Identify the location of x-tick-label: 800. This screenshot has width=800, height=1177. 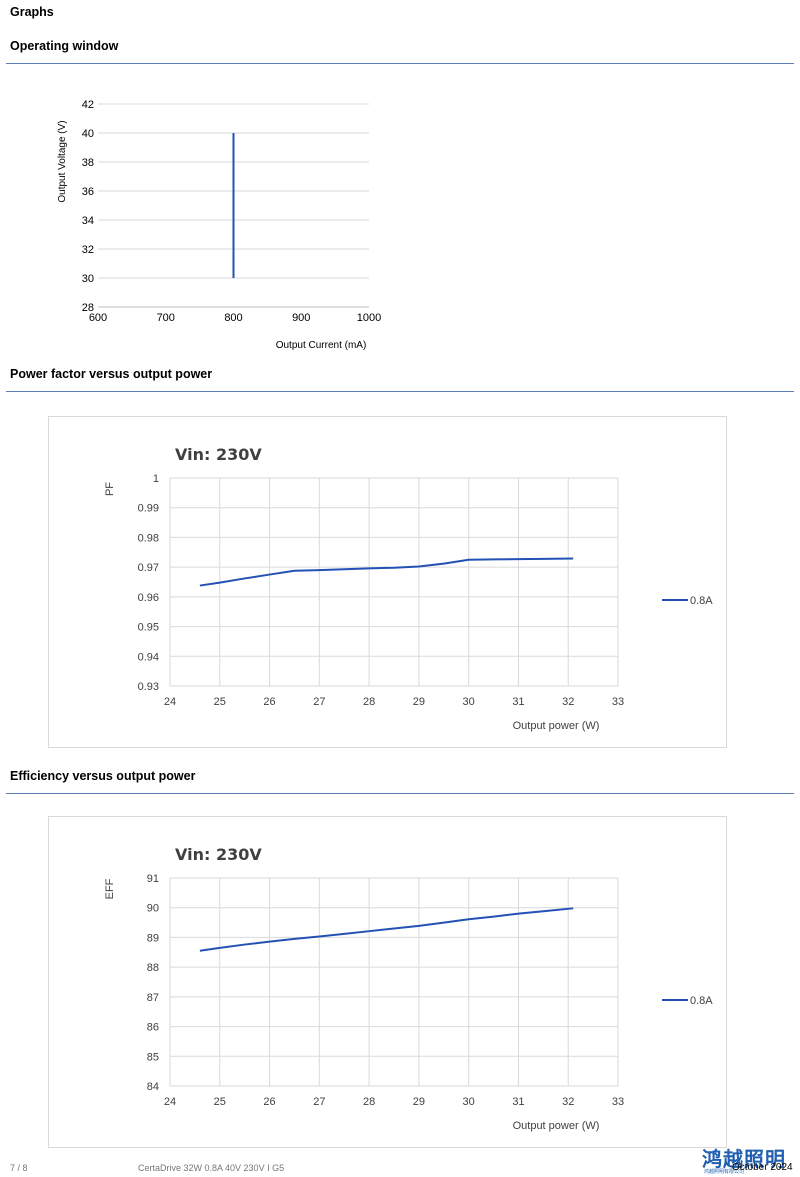
(233, 318).